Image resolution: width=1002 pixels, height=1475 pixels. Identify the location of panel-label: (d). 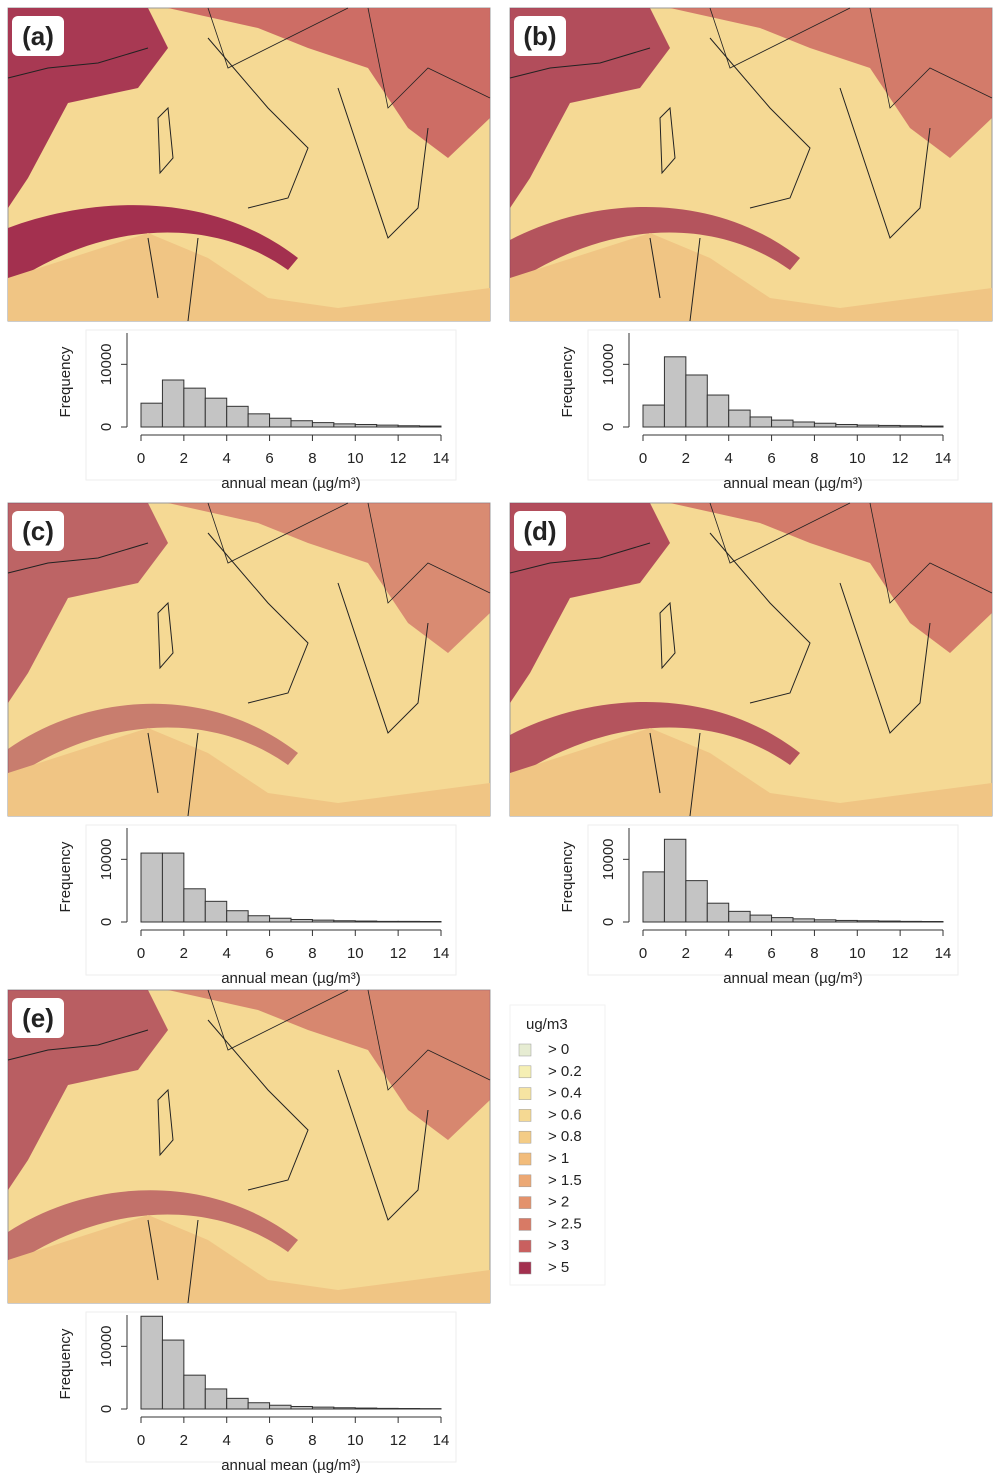
(539, 531).